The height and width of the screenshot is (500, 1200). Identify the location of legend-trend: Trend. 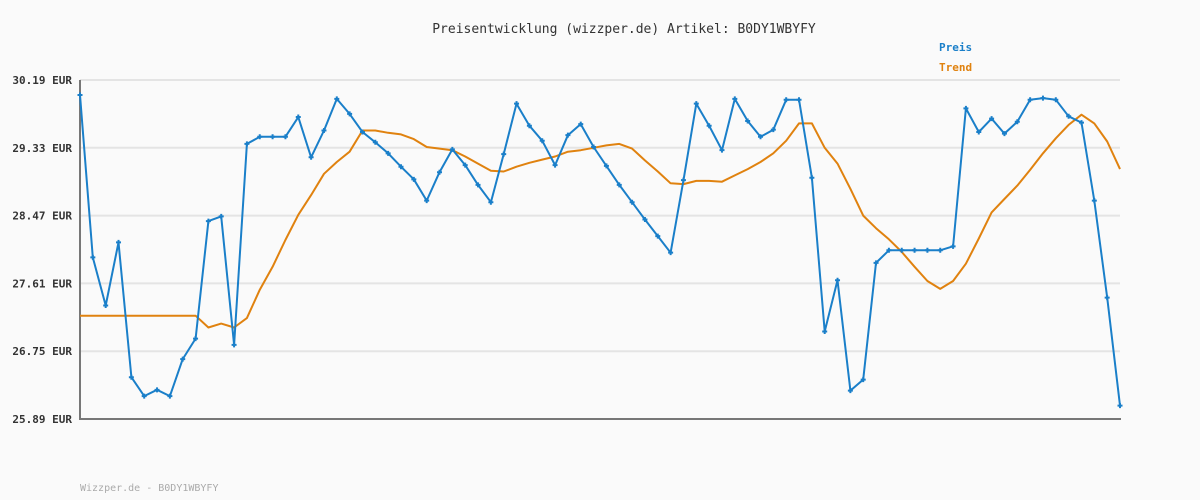
(955, 67).